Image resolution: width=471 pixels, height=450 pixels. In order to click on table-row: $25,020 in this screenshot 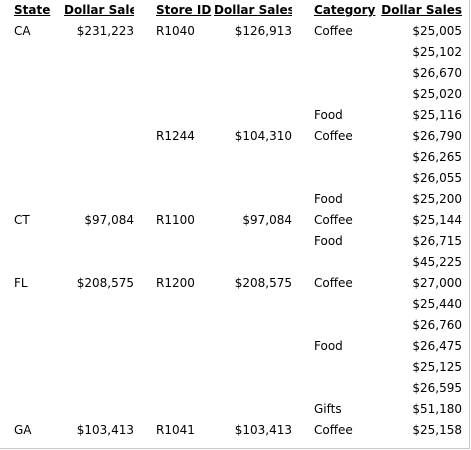, I will do `click(231, 94)`.